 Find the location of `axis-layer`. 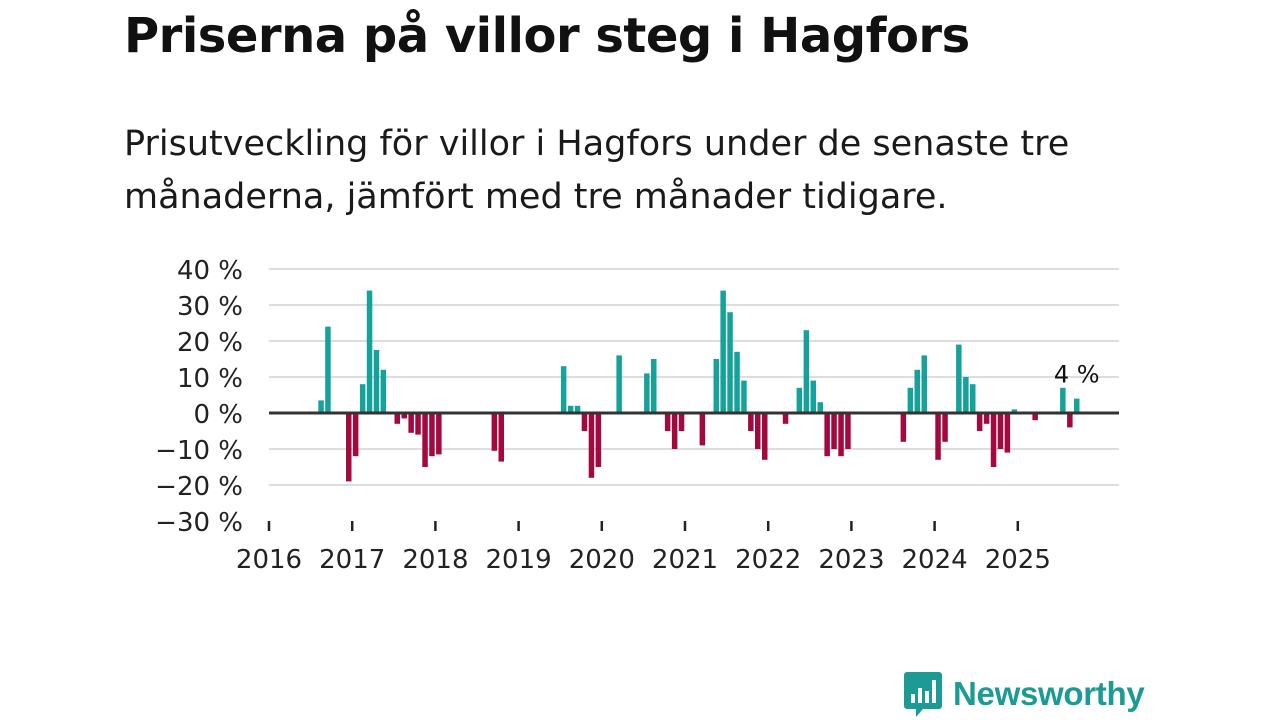

axis-layer is located at coordinates (693, 471).